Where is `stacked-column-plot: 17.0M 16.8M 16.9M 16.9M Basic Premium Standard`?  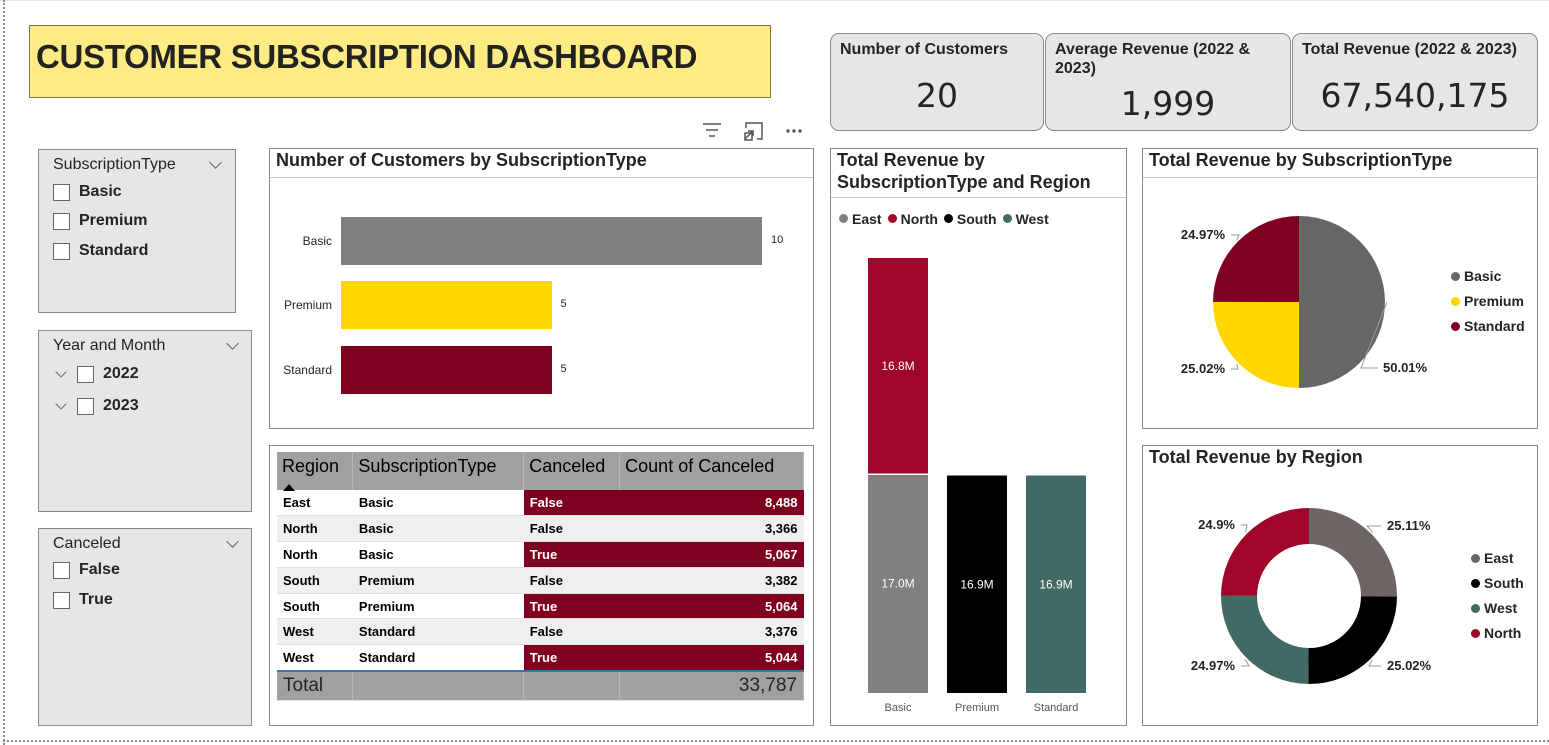 stacked-column-plot: 17.0M 16.8M 16.9M 16.9M Basic Premium Standard is located at coordinates (977, 486).